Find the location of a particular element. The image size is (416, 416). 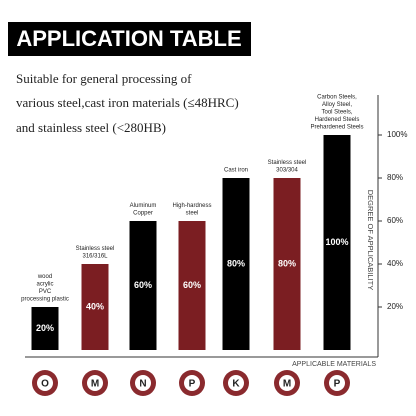

value-label: 20% is located at coordinates (45, 328).